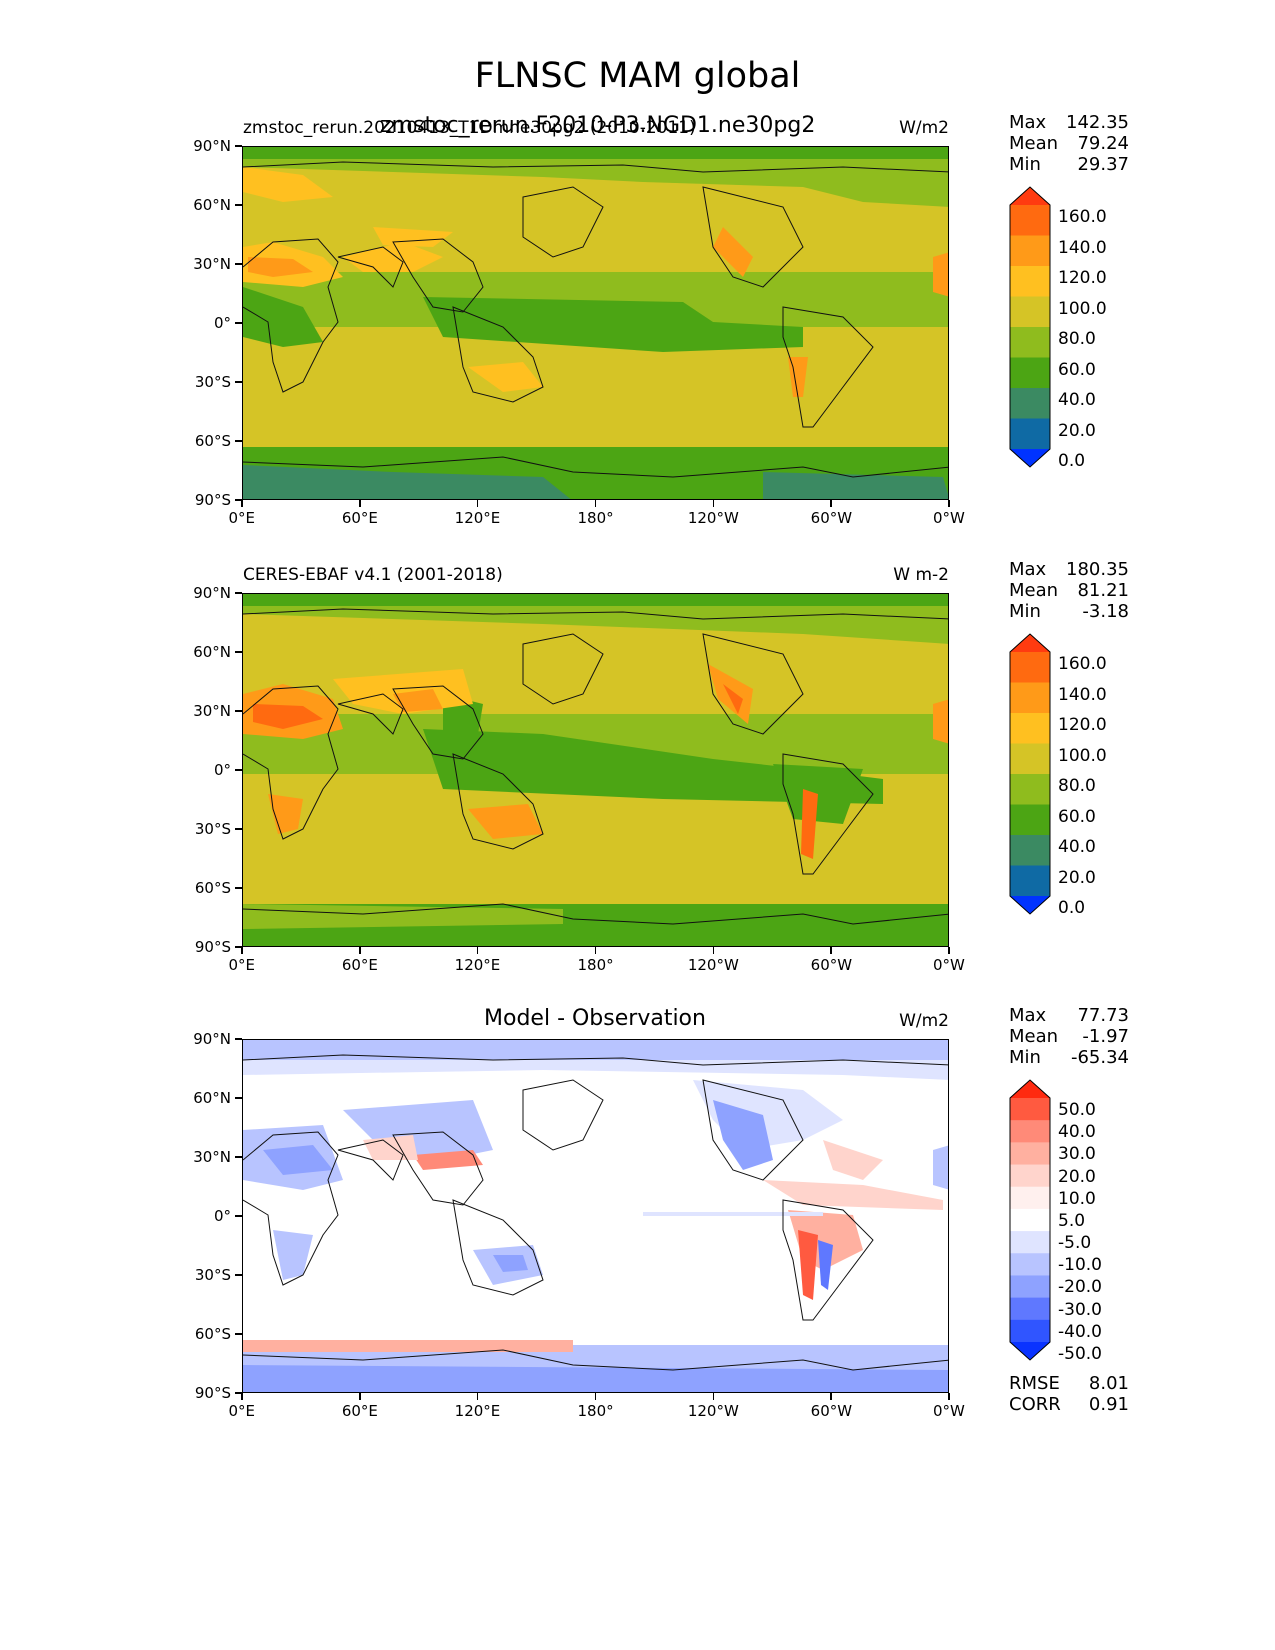  I want to click on colorbar-label: -40.0, so click(1080, 1331).